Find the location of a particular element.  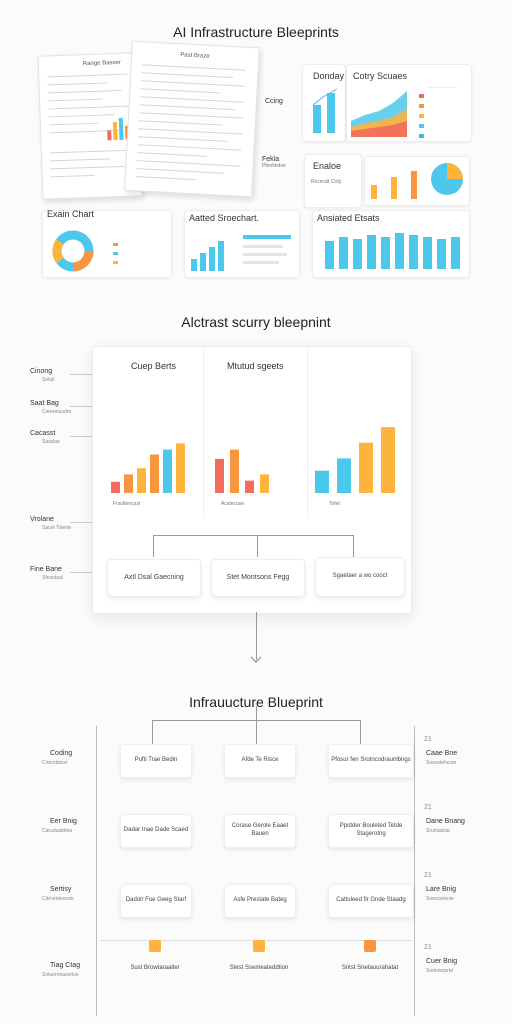

blueprint-node: Sntst Snetauurahatat is located at coordinates (370, 961).